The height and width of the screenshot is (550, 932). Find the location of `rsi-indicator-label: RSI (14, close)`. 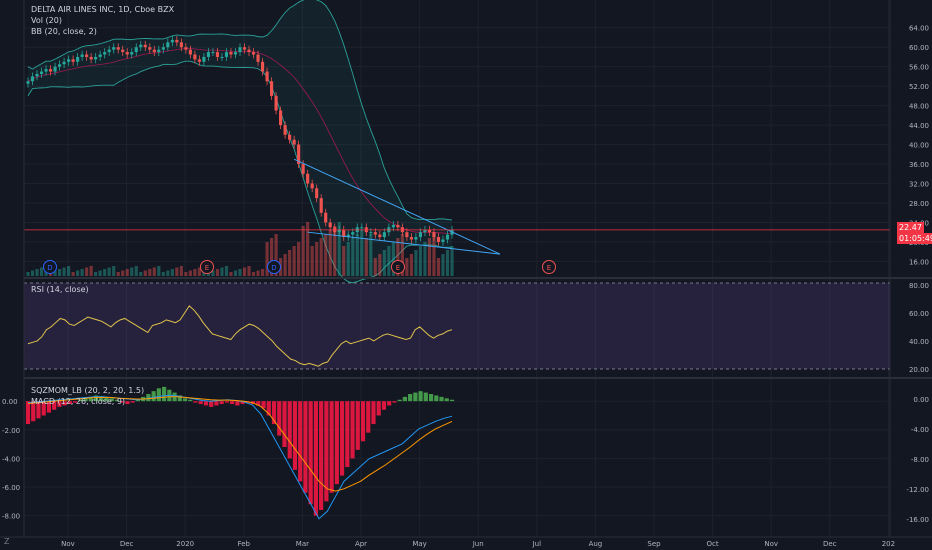

rsi-indicator-label: RSI (14, close) is located at coordinates (60, 289).